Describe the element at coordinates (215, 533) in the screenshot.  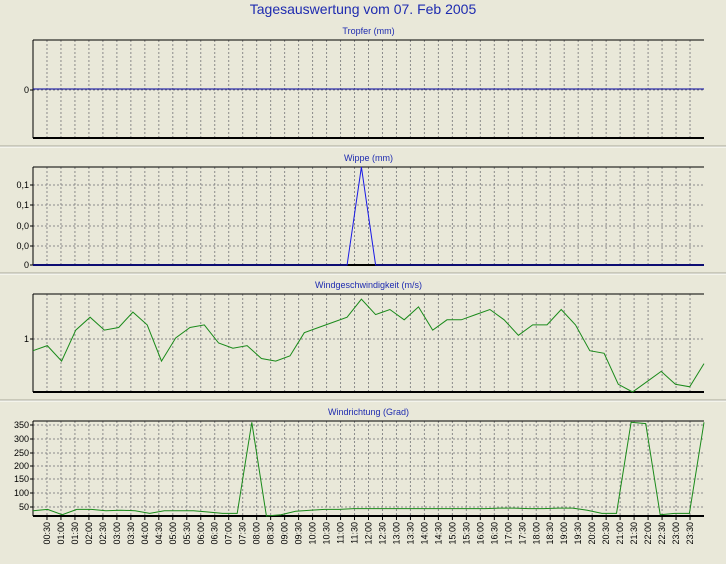
I see `x-tick-label: 06:30` at that location.